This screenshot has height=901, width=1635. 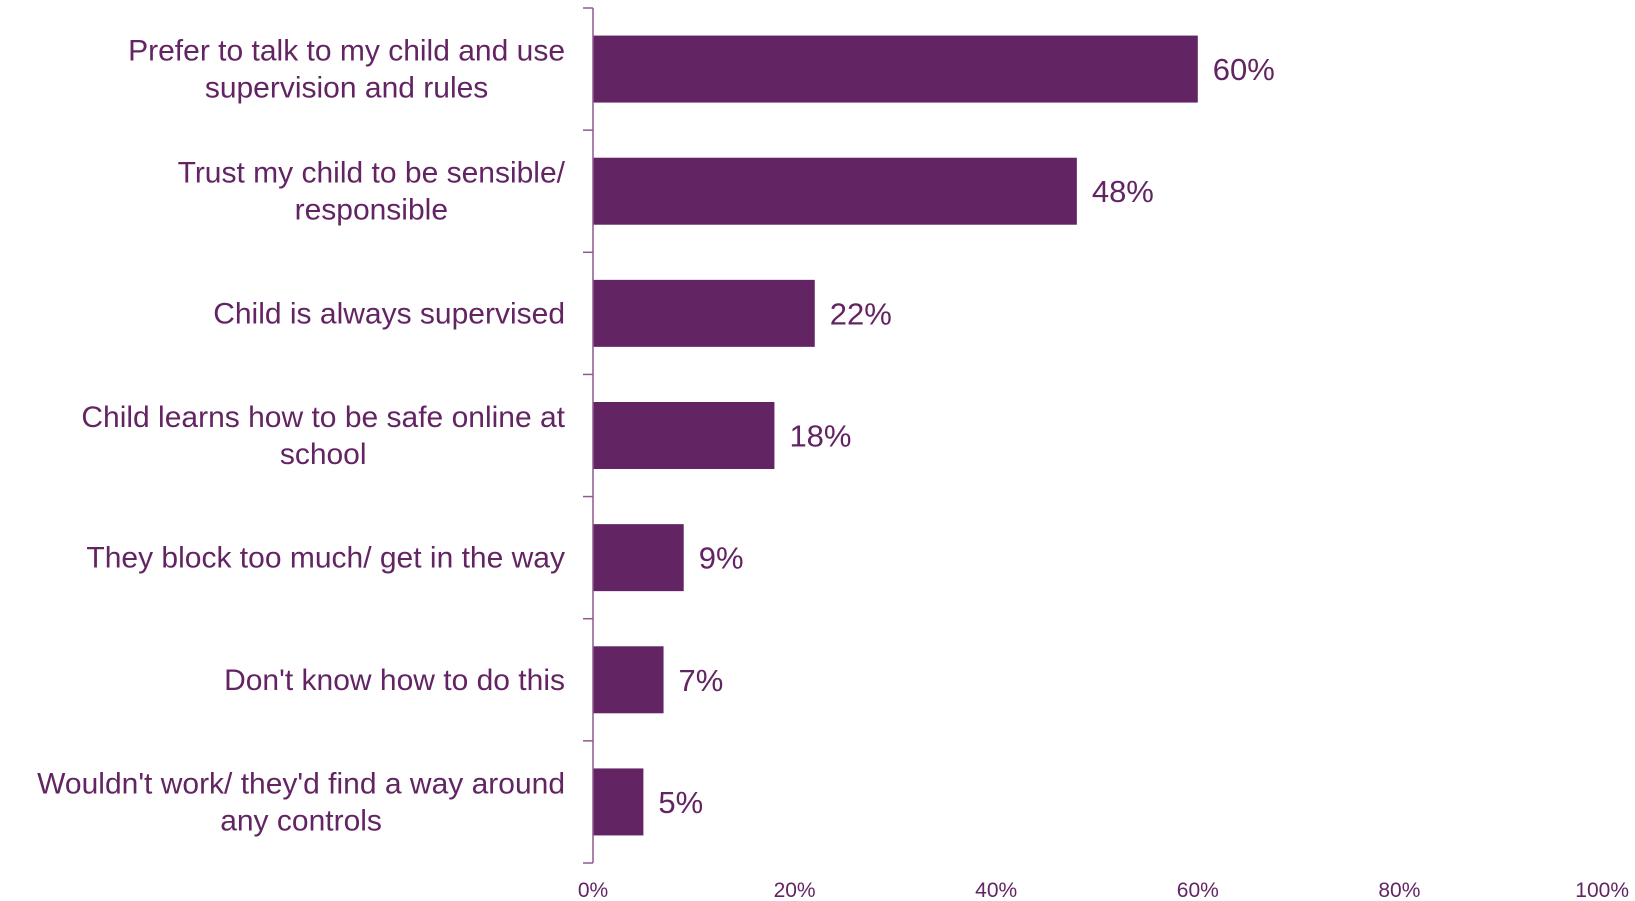 What do you see at coordinates (346, 51) in the screenshot?
I see `category-label-line: Prefer to talk to my child and use` at bounding box center [346, 51].